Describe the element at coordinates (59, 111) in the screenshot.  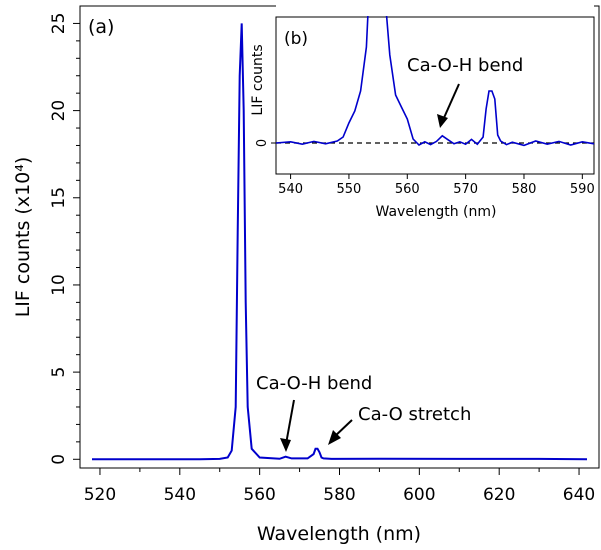
I see `main-y-tick-label: 20` at that location.